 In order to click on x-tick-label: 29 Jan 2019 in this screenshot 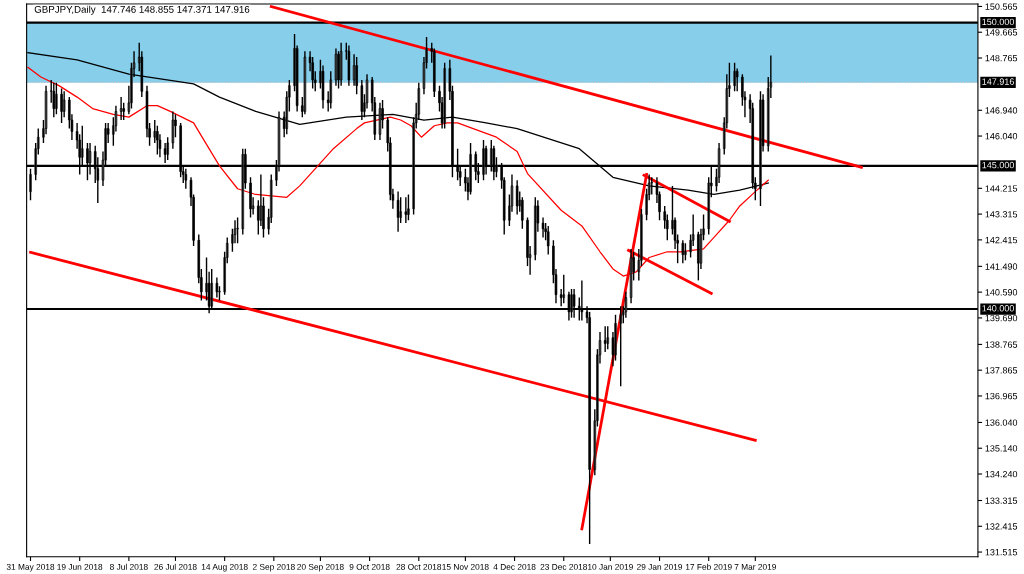, I will do `click(660, 566)`.